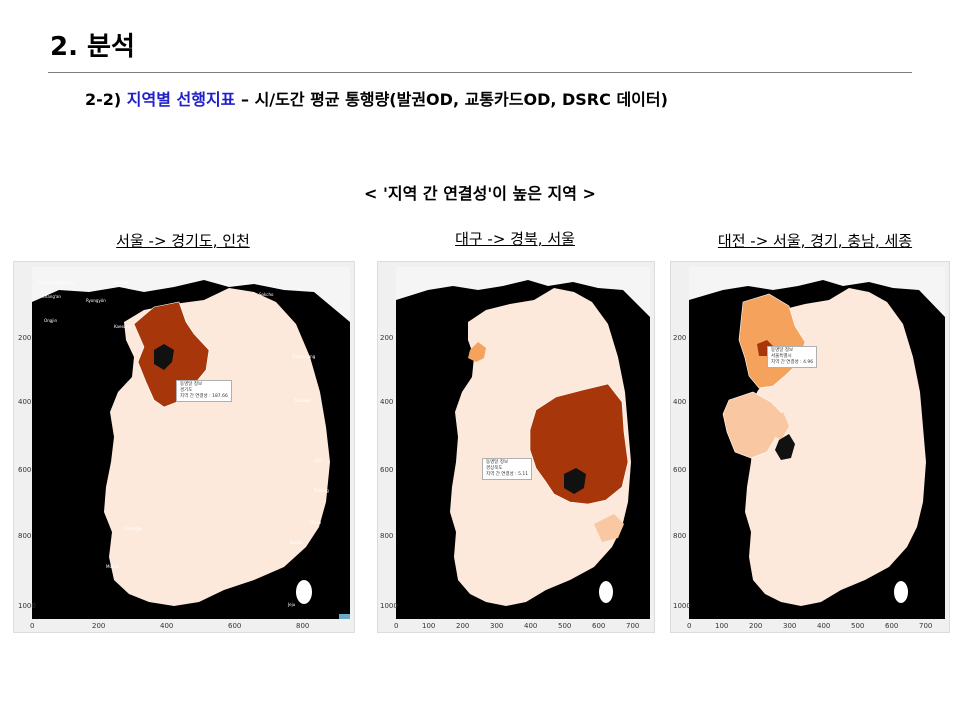 The image size is (960, 720). Describe the element at coordinates (302, 400) in the screenshot. I see `map-place-label: Taebaek` at that location.